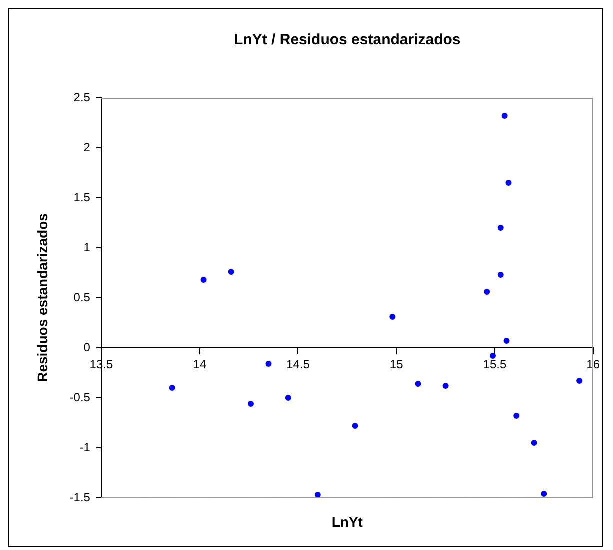  Describe the element at coordinates (80, 397) in the screenshot. I see `y-tick-label: -0.5` at that location.